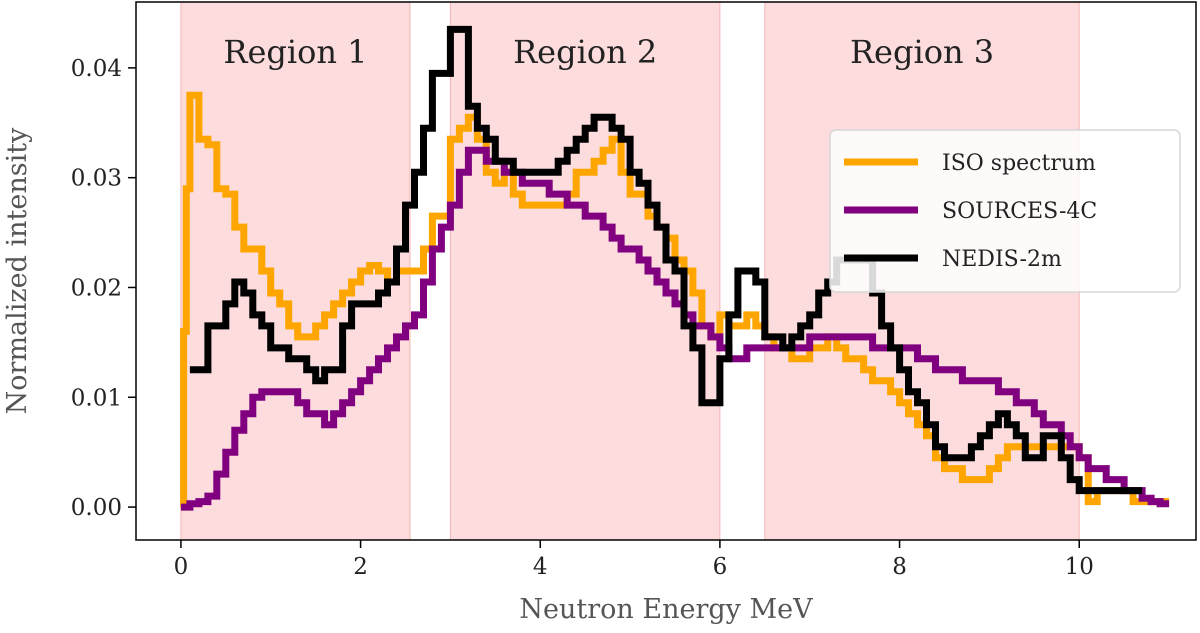 This screenshot has height=633, width=1200. I want to click on region-label-3: Region 3, so click(922, 52).